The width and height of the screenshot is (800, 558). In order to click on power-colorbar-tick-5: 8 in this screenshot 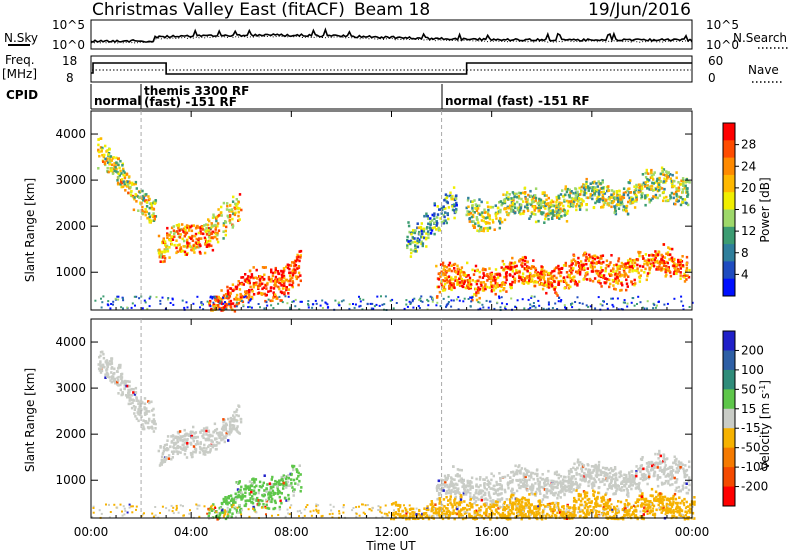, I will do `click(745, 253)`.